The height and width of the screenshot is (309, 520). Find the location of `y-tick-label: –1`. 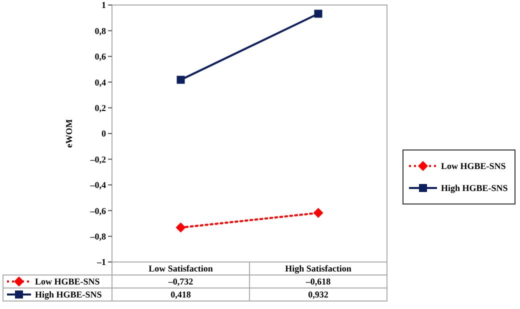

y-tick-label: –1 is located at coordinates (101, 262).